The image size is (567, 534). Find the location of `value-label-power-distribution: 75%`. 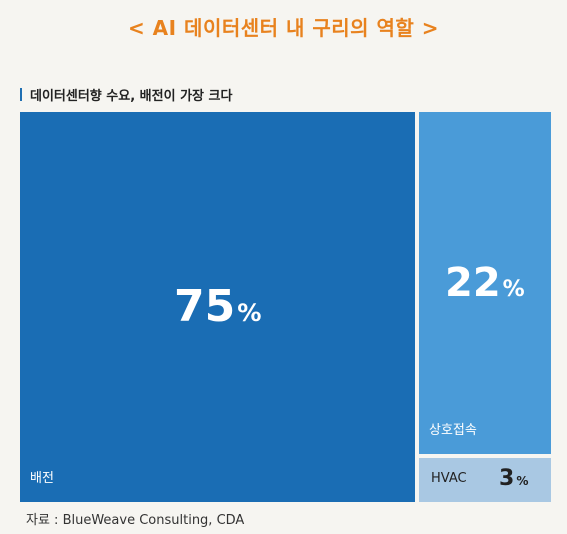

value-label-power-distribution: 75% is located at coordinates (217, 307).